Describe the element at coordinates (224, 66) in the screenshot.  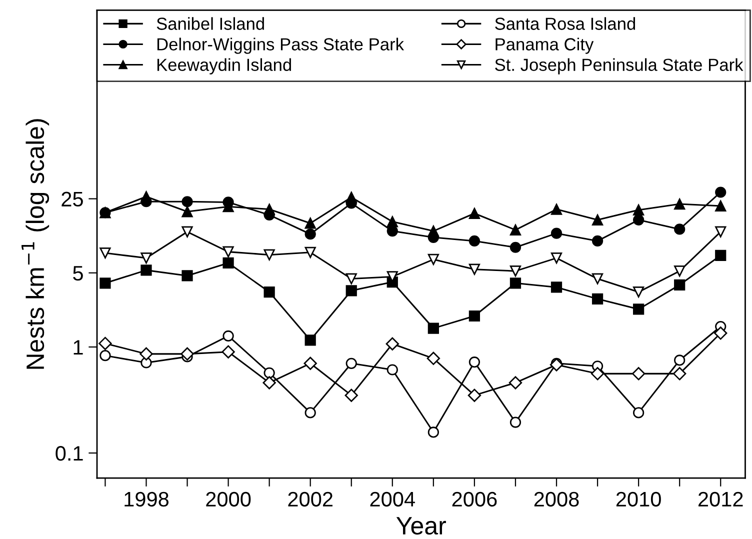
I see `legend-label: Keewaydin Island` at that location.